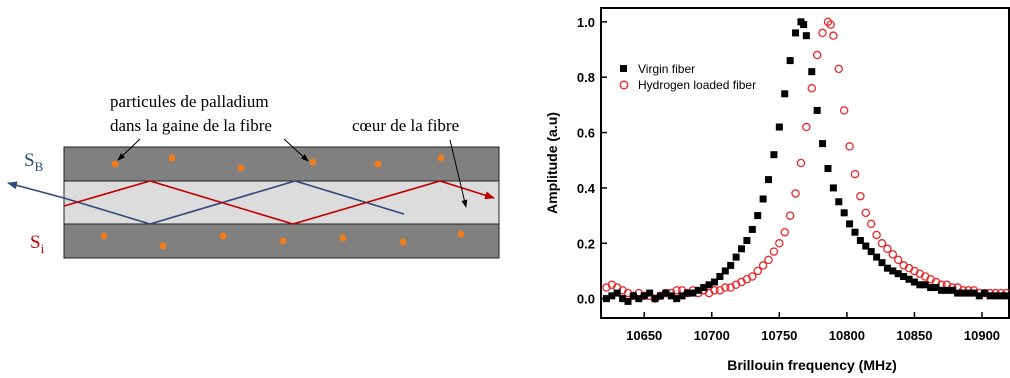 The height and width of the screenshot is (378, 1010). What do you see at coordinates (296, 150) in the screenshot?
I see `particles-leader-arrow-right` at bounding box center [296, 150].